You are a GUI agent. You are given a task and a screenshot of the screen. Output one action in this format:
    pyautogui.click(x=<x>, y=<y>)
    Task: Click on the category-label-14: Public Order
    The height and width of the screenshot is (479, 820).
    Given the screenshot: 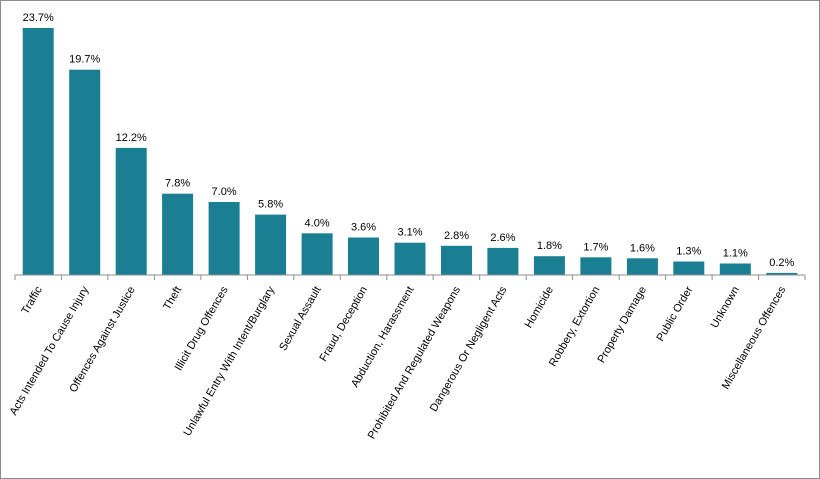 What is the action you would take?
    pyautogui.click(x=674, y=313)
    